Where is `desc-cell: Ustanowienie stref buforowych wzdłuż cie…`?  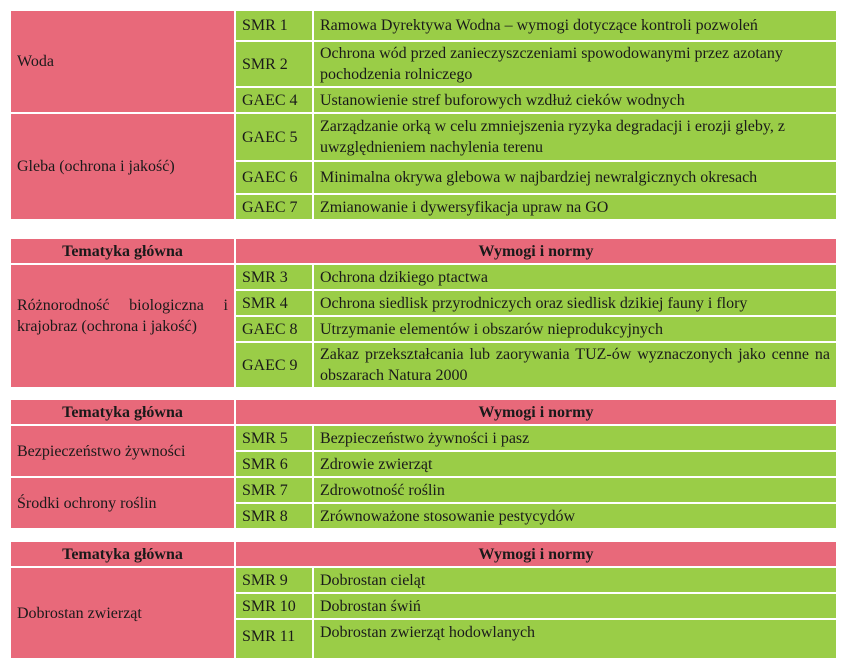 desc-cell: Ustanowienie stref buforowych wzdłuż cie… is located at coordinates (575, 100).